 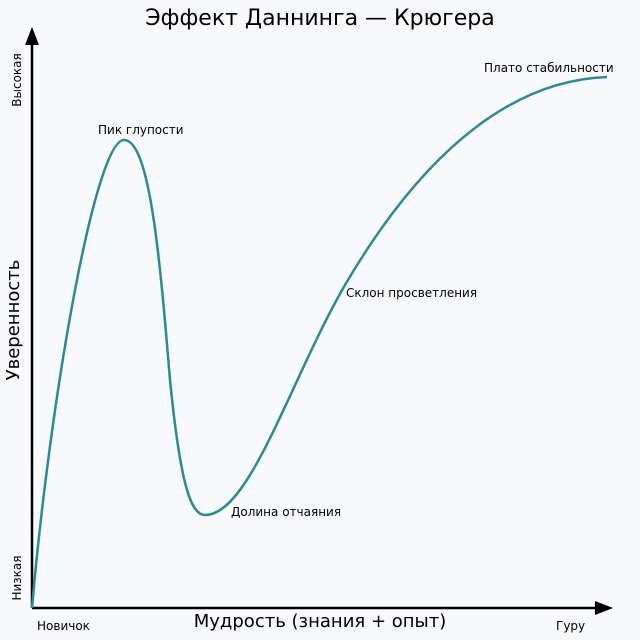 What do you see at coordinates (63, 626) in the screenshot?
I see `x-low-label: Новичок` at bounding box center [63, 626].